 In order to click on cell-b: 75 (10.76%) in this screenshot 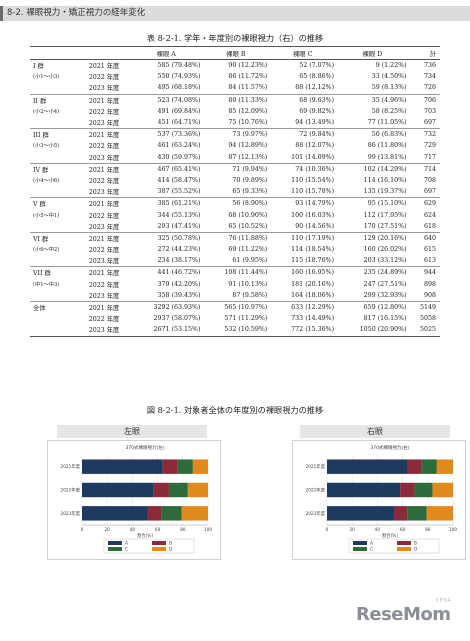, I will do `click(248, 123)`.